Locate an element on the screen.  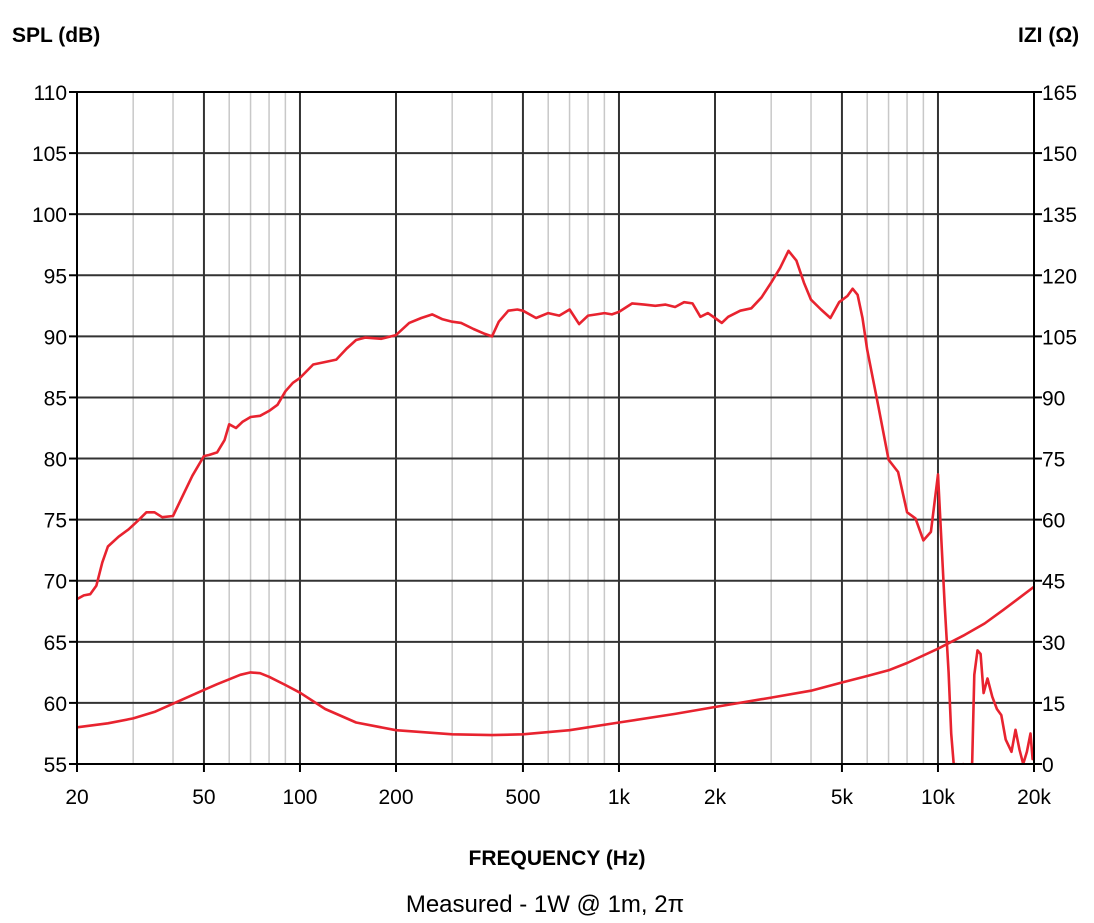
measurement-caption: Measured - 1W @ 1m, 2π is located at coordinates (545, 904).